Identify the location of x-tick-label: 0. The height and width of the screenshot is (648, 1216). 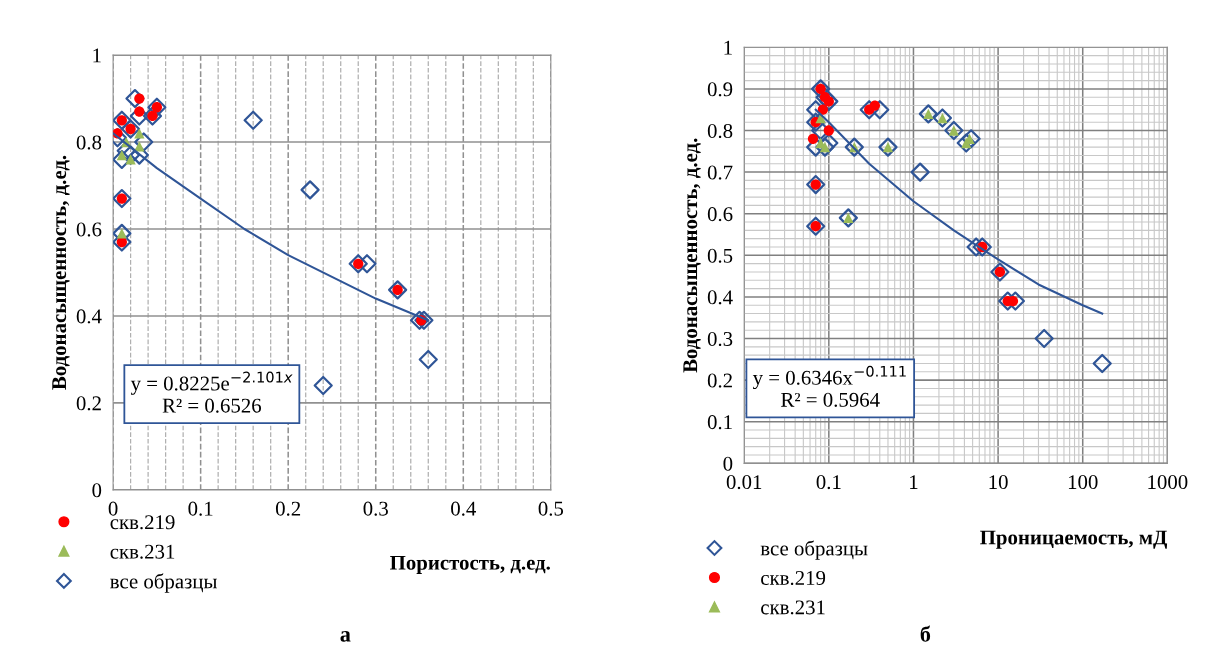
(113, 508).